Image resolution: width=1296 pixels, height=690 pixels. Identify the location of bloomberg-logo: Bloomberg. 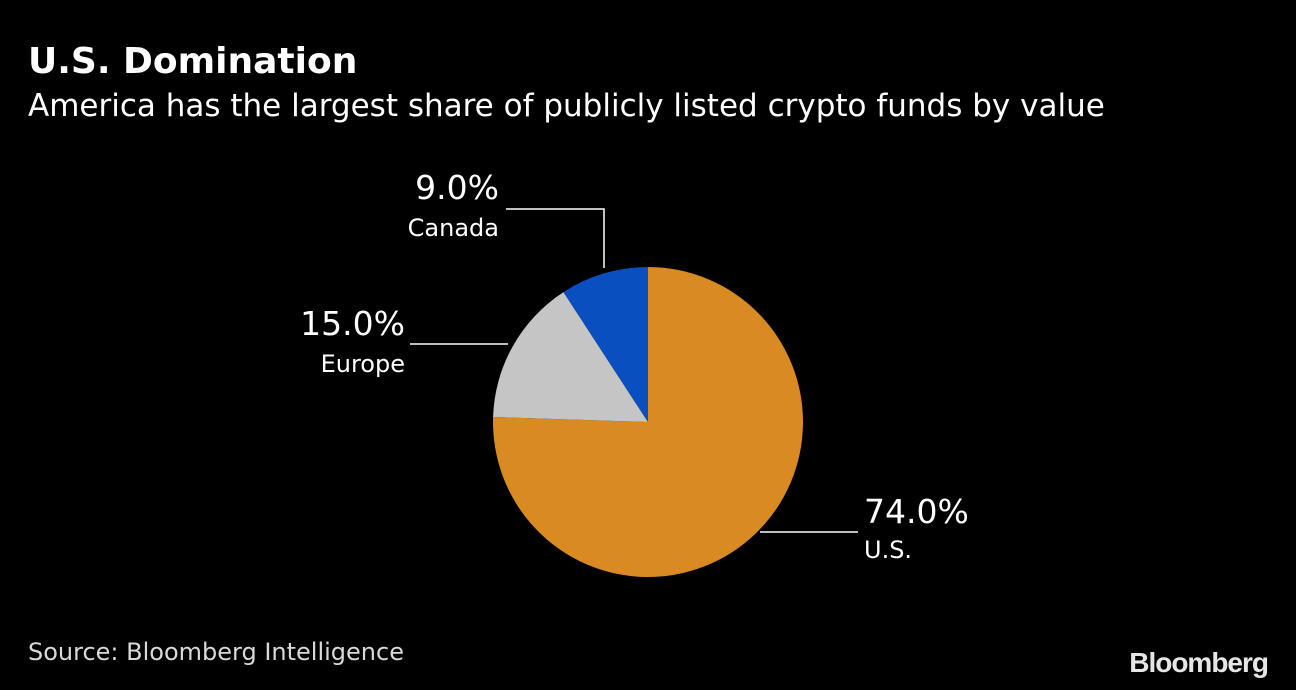
(1199, 662).